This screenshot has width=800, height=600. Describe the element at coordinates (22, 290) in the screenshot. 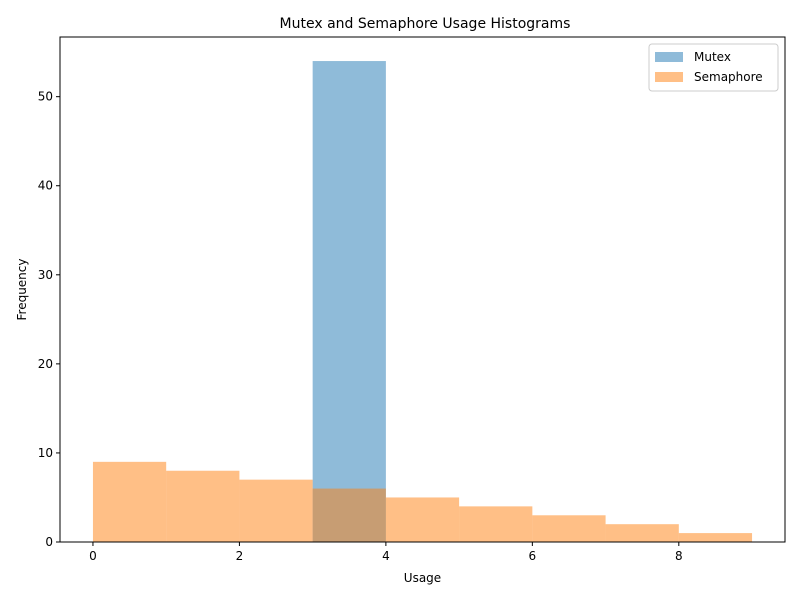

I see `y-axis-label: Frequency` at that location.